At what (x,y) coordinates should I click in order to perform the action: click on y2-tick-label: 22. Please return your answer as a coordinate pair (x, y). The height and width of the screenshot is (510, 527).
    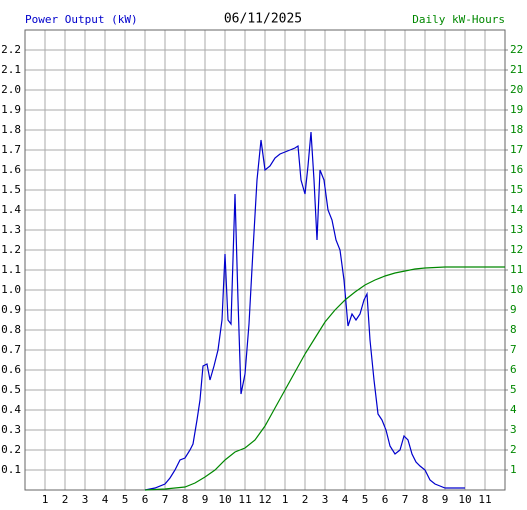
    Looking at the image, I should click on (516, 49).